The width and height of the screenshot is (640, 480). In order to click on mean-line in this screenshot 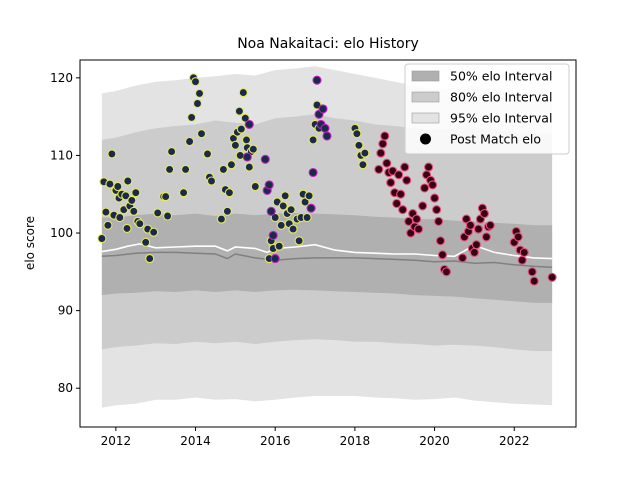, I will do `click(327, 251)`.